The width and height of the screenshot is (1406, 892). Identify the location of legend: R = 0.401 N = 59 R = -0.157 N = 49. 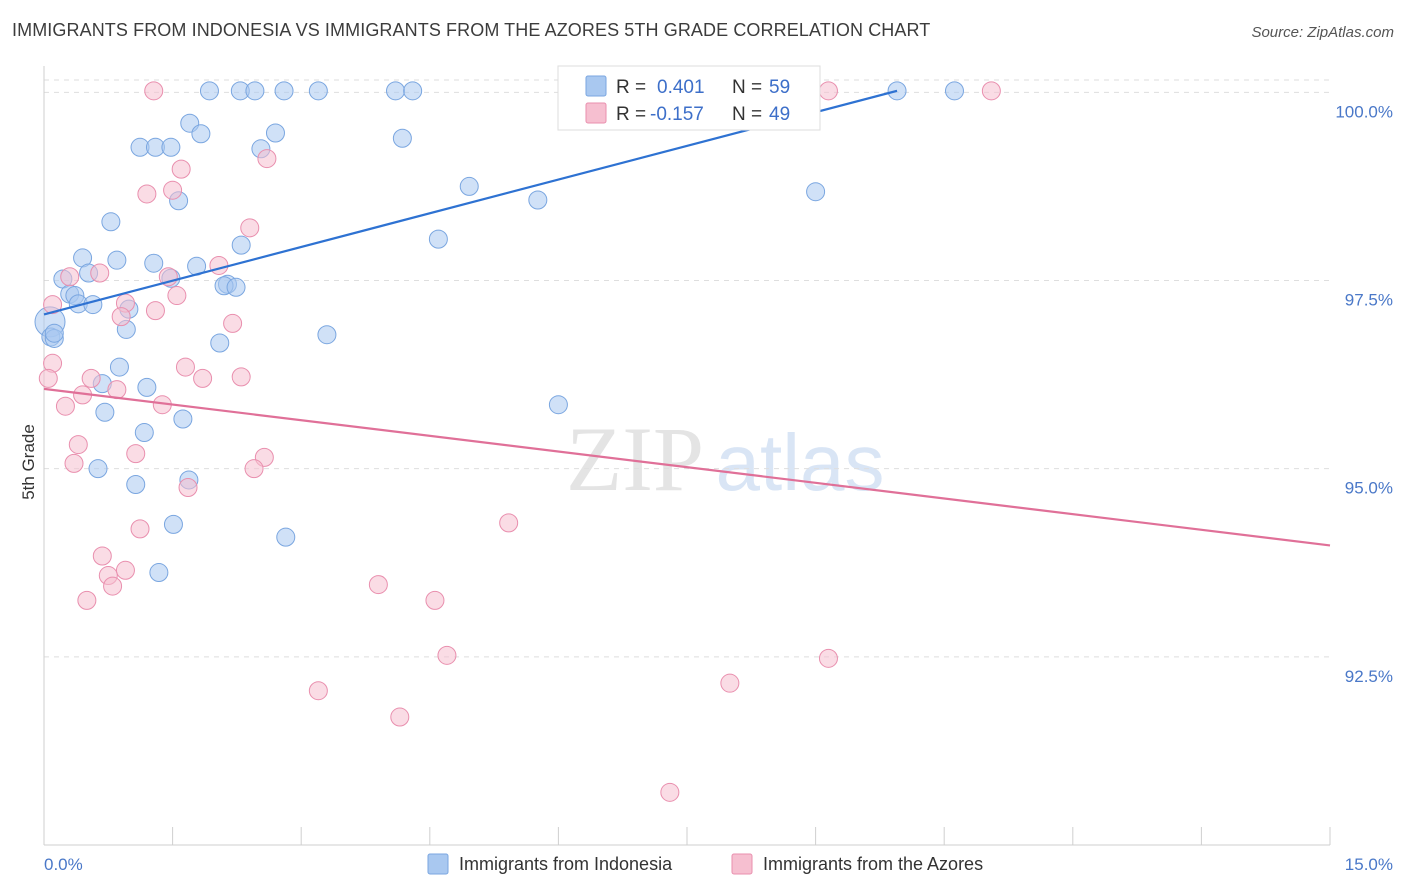
(689, 98).